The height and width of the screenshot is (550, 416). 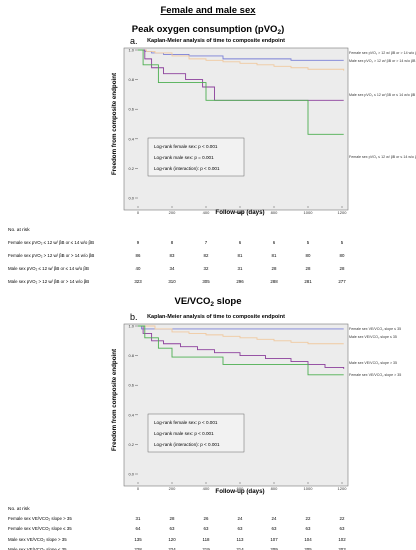 What do you see at coordinates (48, 268) in the screenshot?
I see `risk-row-label: Male sex pVO₂ ≤ 12 w/ βB or ≤ 14 w/o βB` at bounding box center [48, 268].